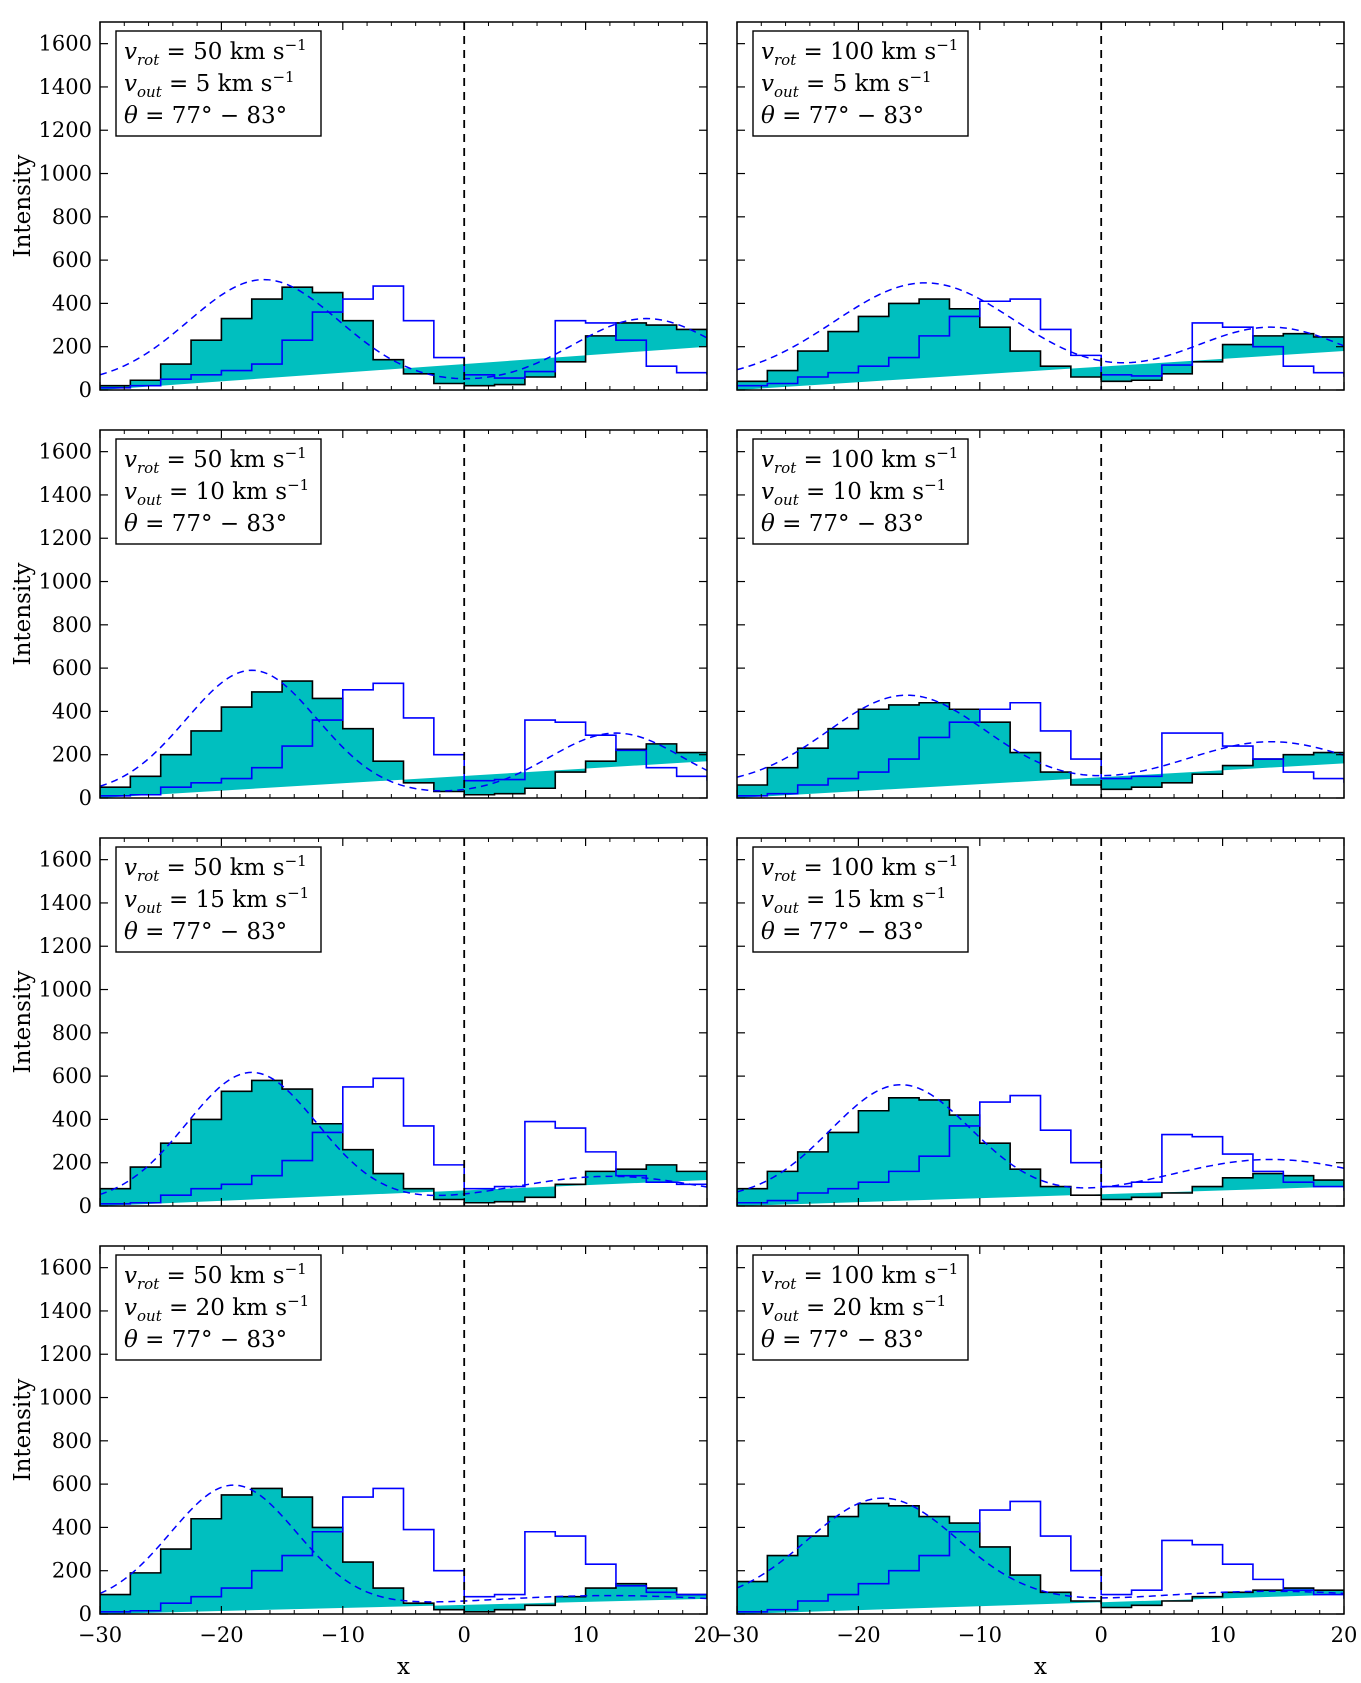 The image size is (1361, 1683). I want to click on x-axis-label: x, so click(403, 1667).